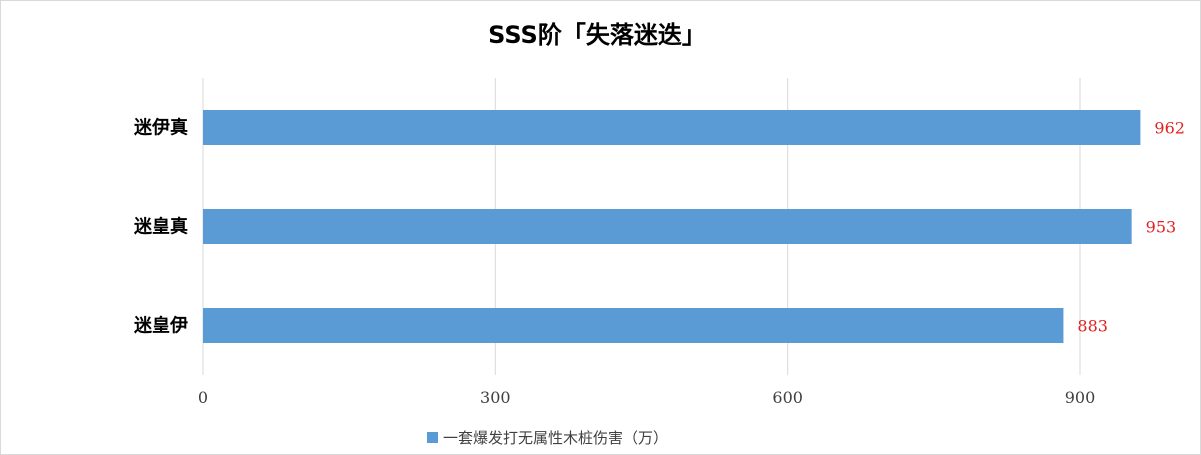  What do you see at coordinates (160, 326) in the screenshot?
I see `category-label: 迷皇伊` at bounding box center [160, 326].